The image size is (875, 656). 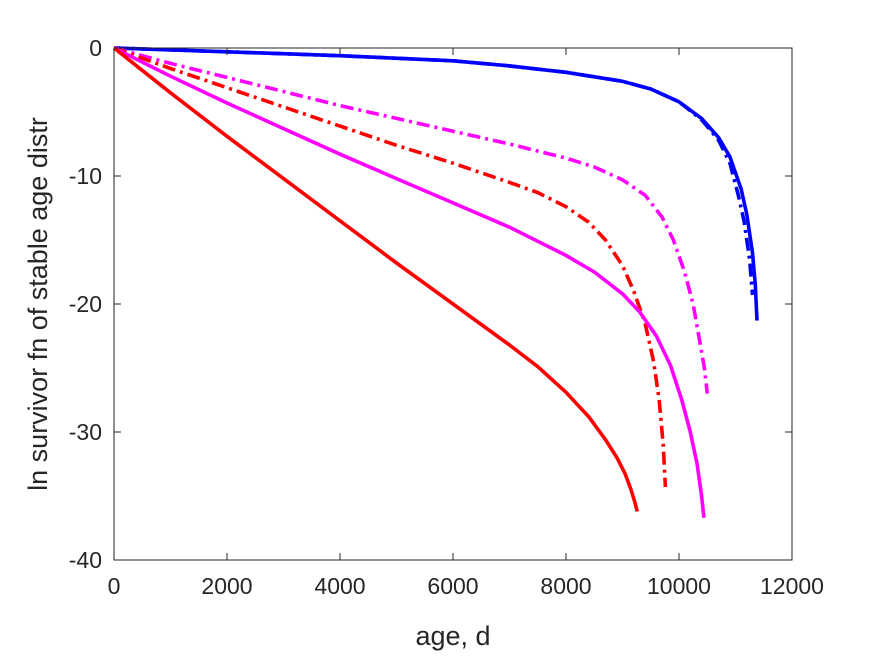 What do you see at coordinates (792, 586) in the screenshot?
I see `x-tick-label: 12000` at bounding box center [792, 586].